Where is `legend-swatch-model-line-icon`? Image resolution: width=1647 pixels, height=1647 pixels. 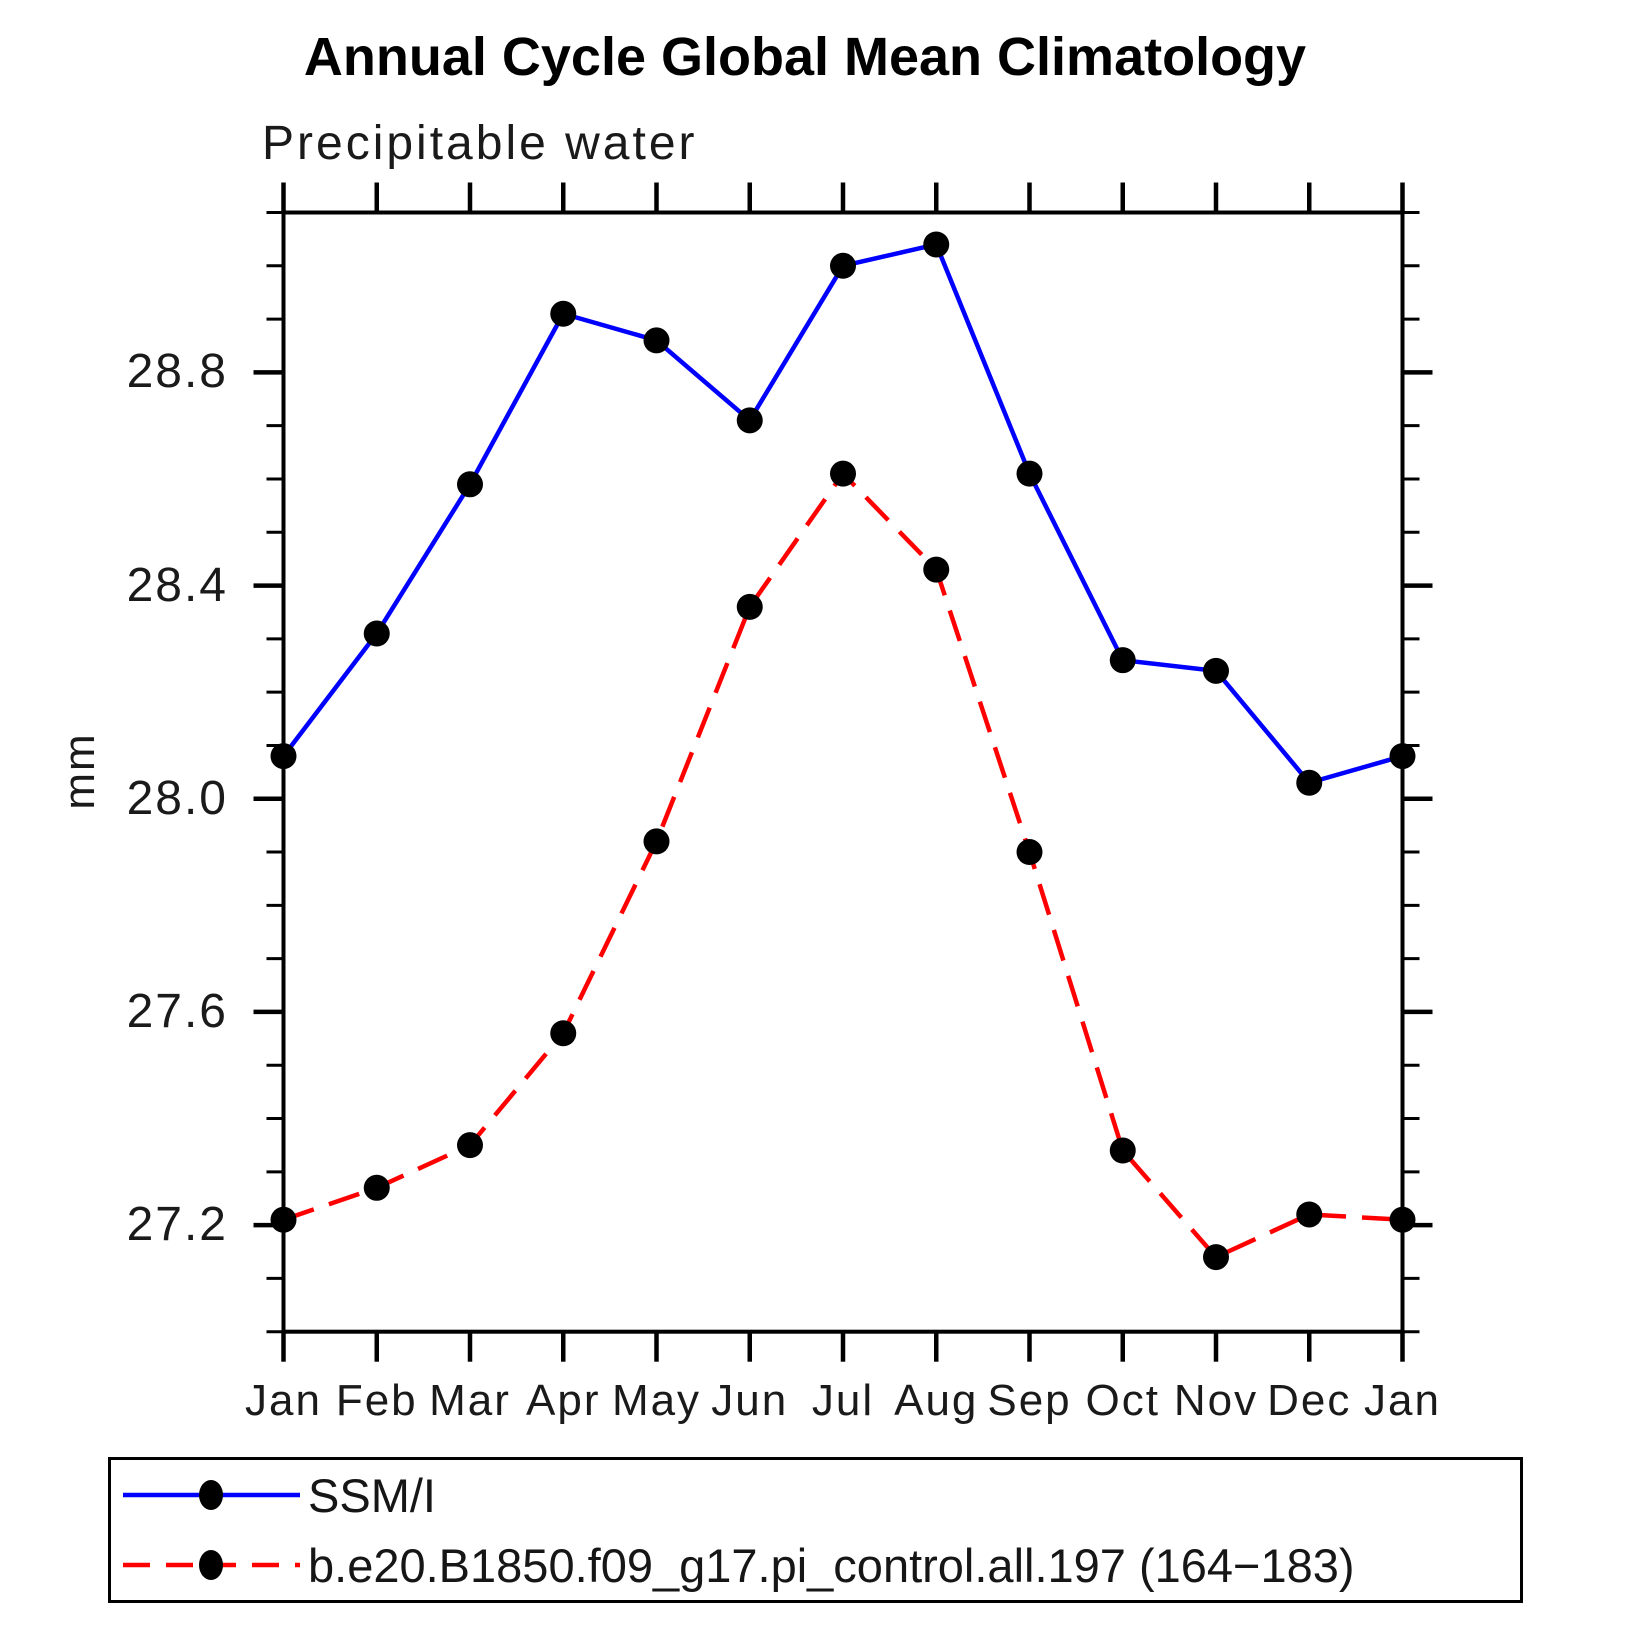 legend-swatch-model-line-icon is located at coordinates (211, 1565).